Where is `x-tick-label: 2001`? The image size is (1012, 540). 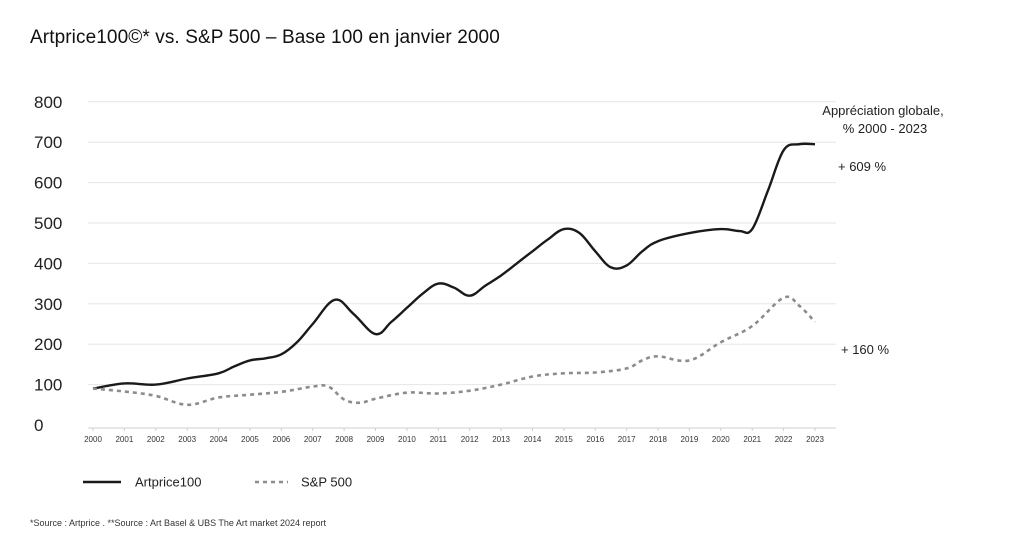
x-tick-label: 2001 is located at coordinates (124, 439).